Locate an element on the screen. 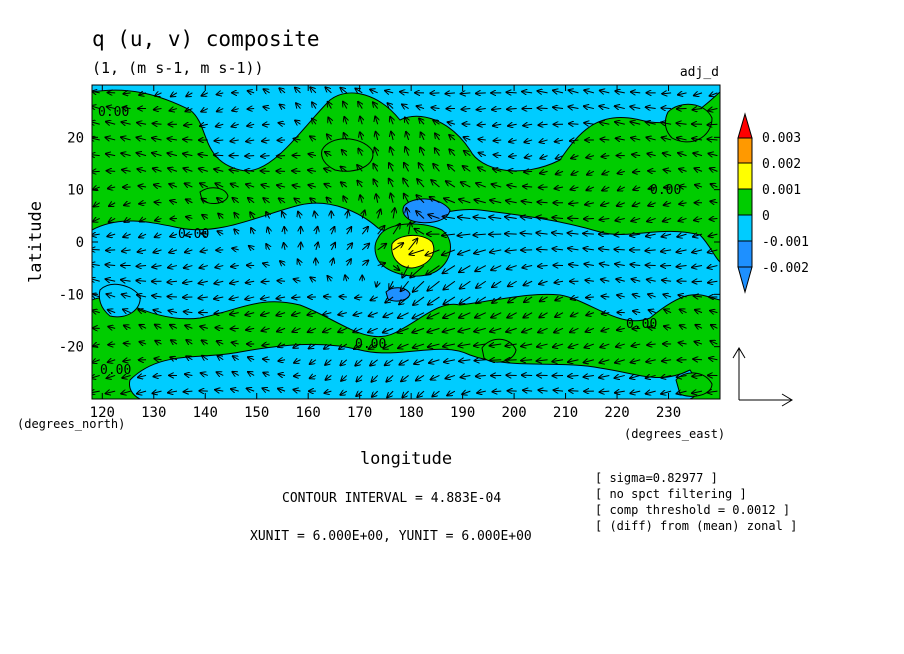  colorbar-label: 0 is located at coordinates (766, 216).